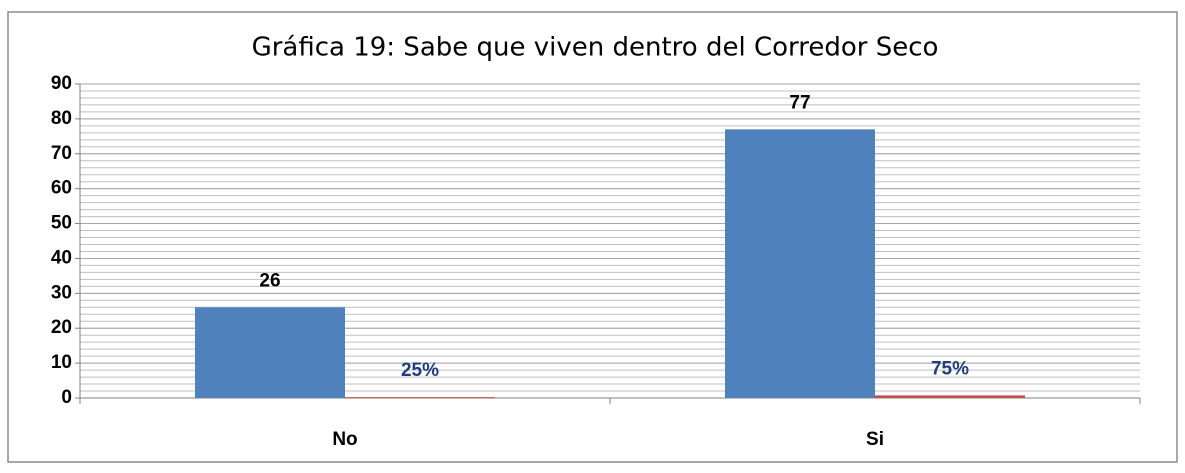 This screenshot has height=473, width=1185. Describe the element at coordinates (61, 83) in the screenshot. I see `y-tick-label: 90` at that location.